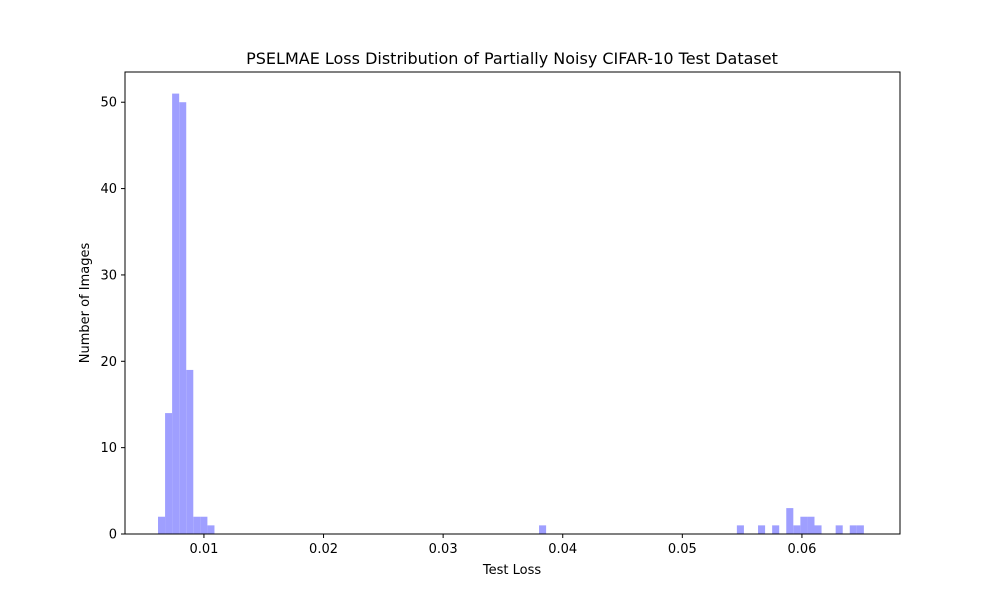 The image size is (1000, 600). I want to click on y-axis-label: Number of Images, so click(85, 303).